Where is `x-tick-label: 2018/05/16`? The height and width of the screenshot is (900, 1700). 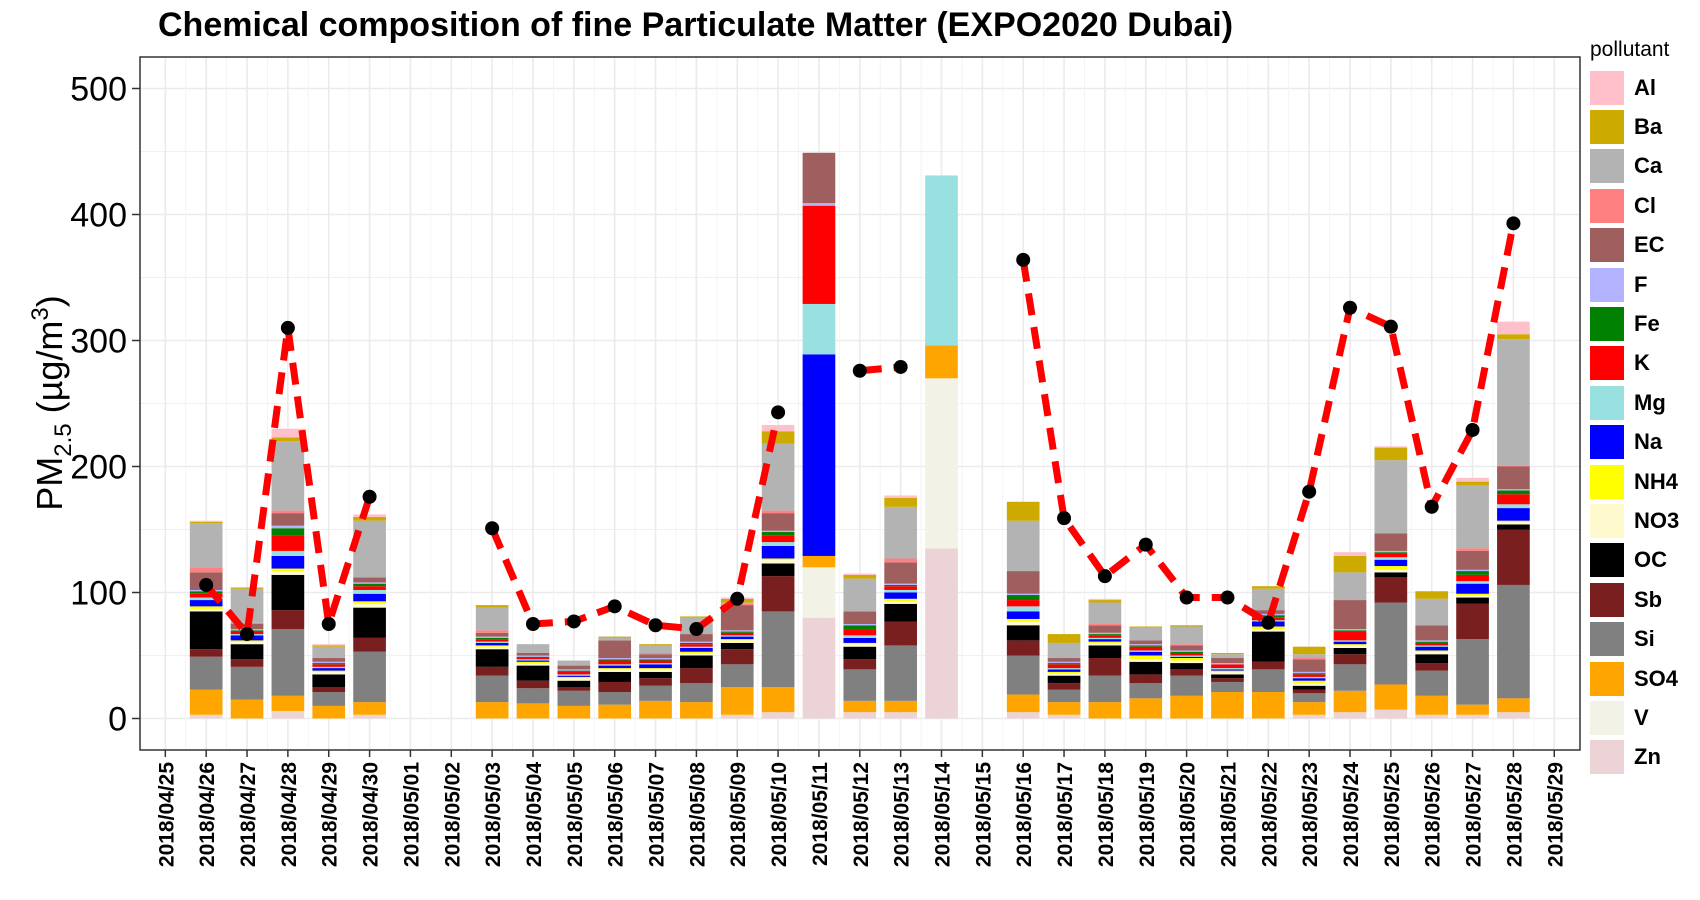
x-tick-label: 2018/05/16 is located at coordinates (1024, 814).